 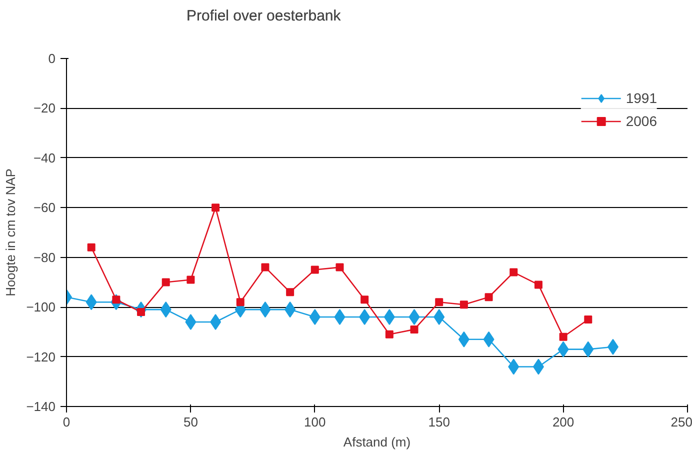 I want to click on x-tick-label: 0, so click(x=66, y=422).